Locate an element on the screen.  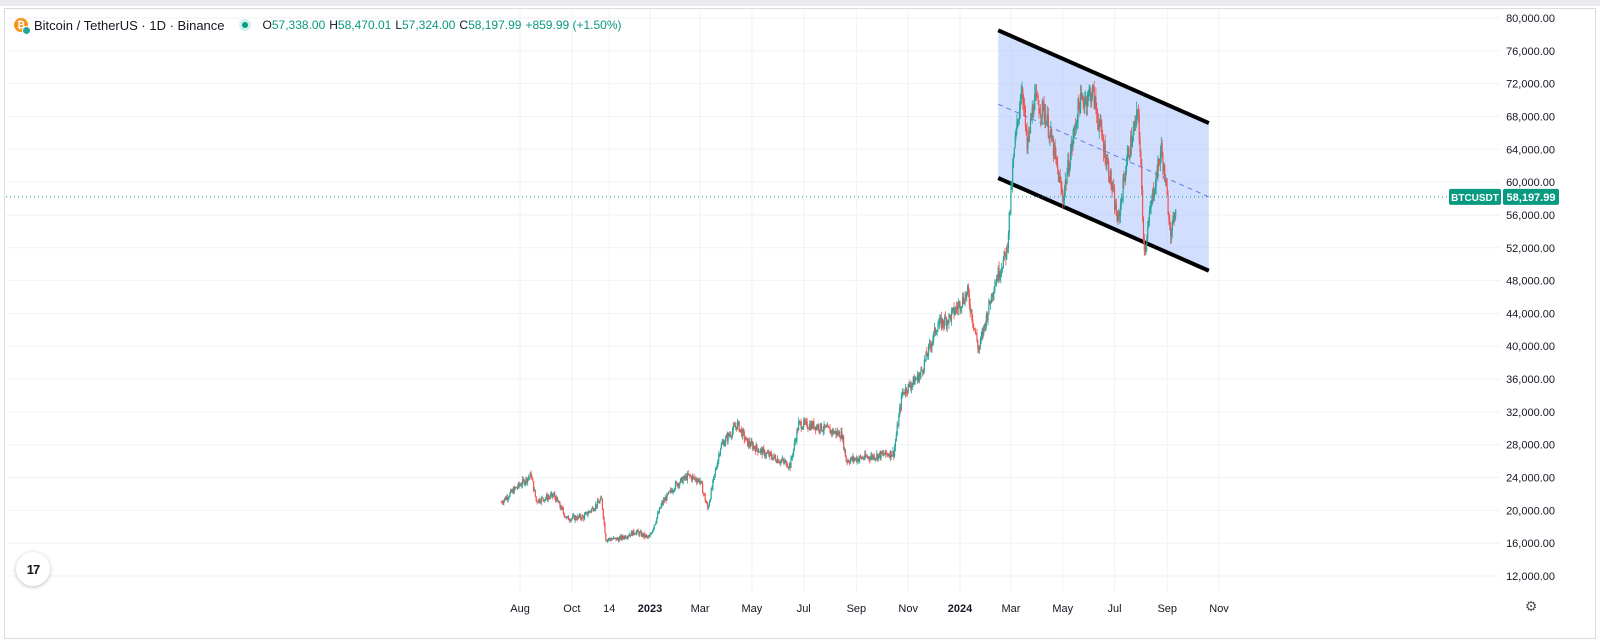
gear-icon: ⚙ is located at coordinates (1531, 605).